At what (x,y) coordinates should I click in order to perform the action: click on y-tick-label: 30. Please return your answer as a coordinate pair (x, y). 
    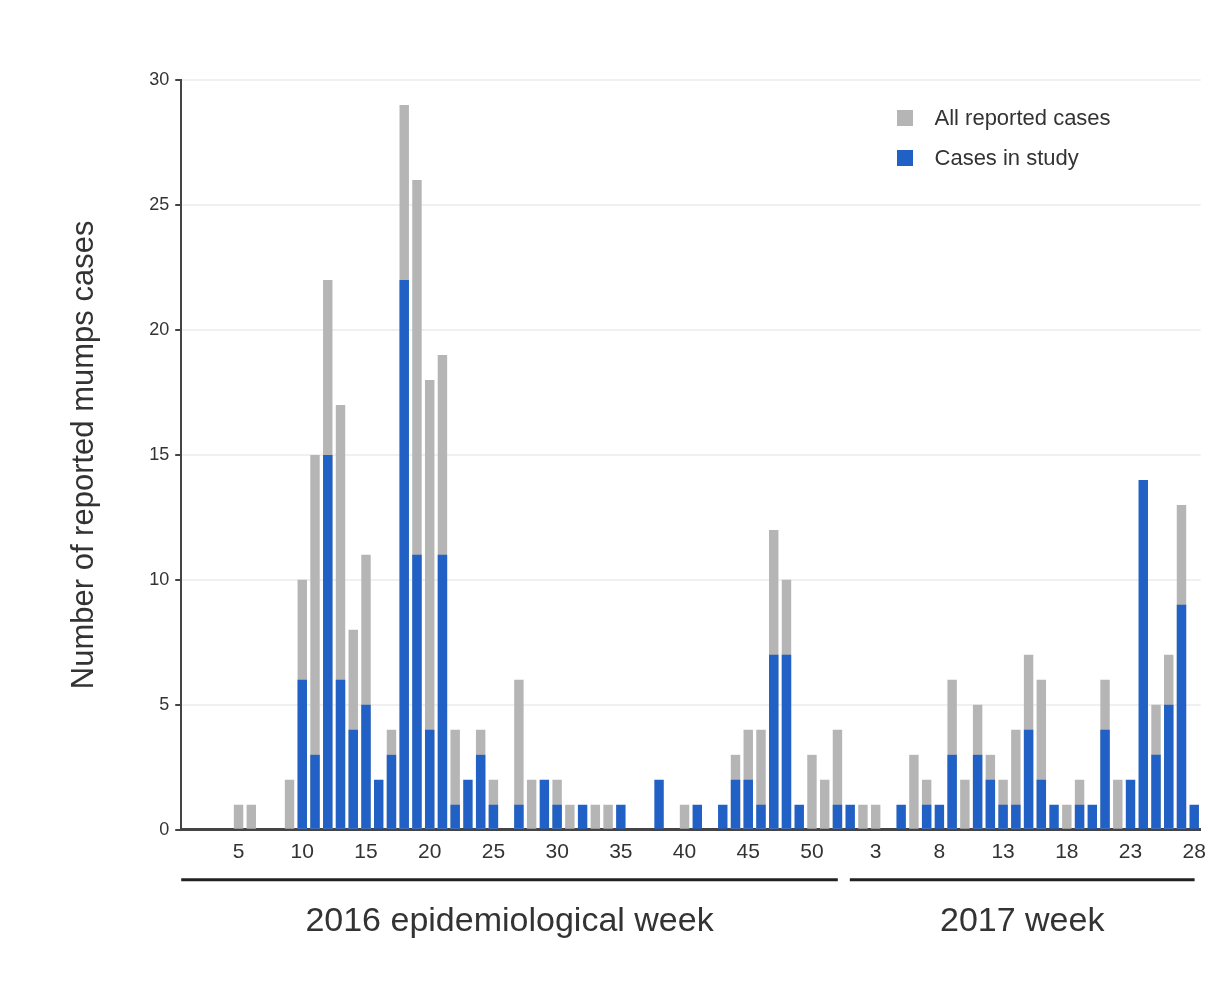
    Looking at the image, I should click on (159, 78).